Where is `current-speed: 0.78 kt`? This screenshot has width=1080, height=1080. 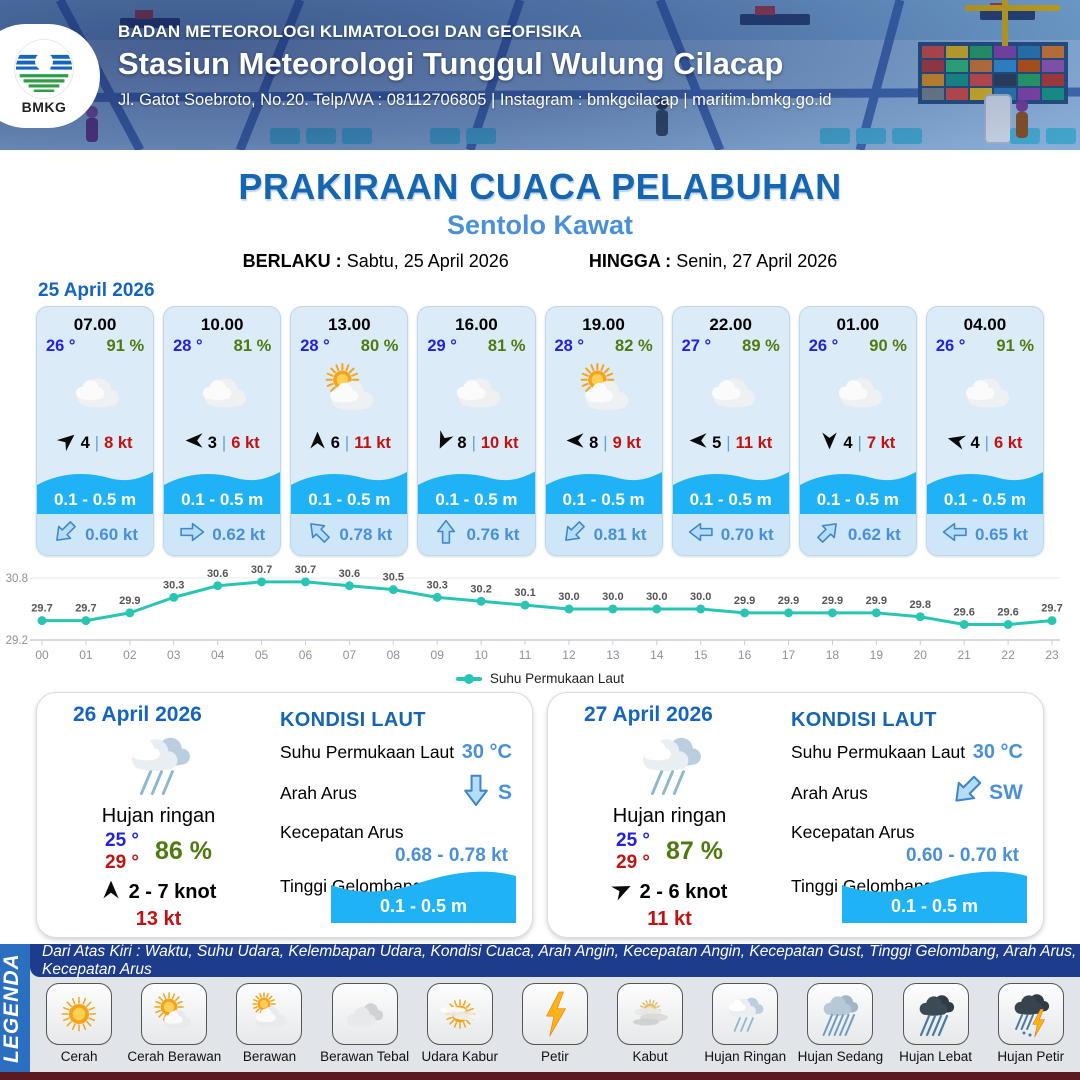 current-speed: 0.78 kt is located at coordinates (366, 534).